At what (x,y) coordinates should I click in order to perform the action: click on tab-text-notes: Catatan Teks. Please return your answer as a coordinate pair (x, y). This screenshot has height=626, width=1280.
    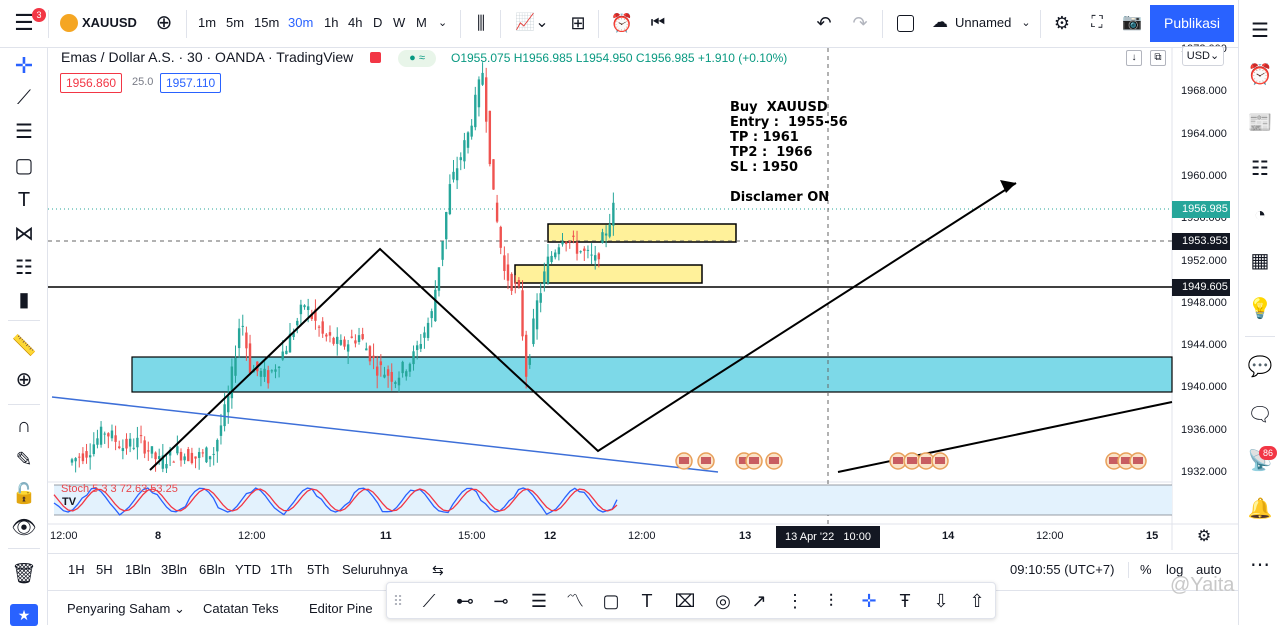
    Looking at the image, I should click on (241, 608).